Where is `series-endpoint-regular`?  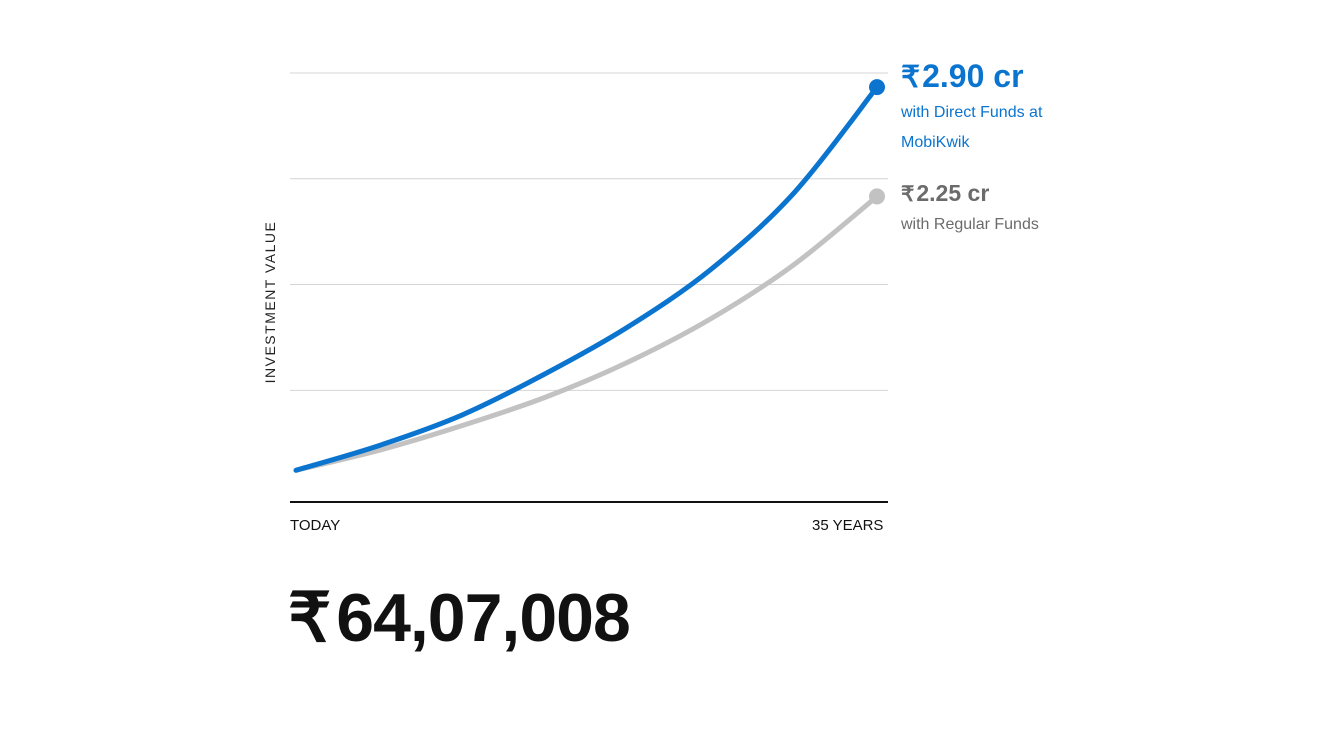
series-endpoint-regular is located at coordinates (877, 196).